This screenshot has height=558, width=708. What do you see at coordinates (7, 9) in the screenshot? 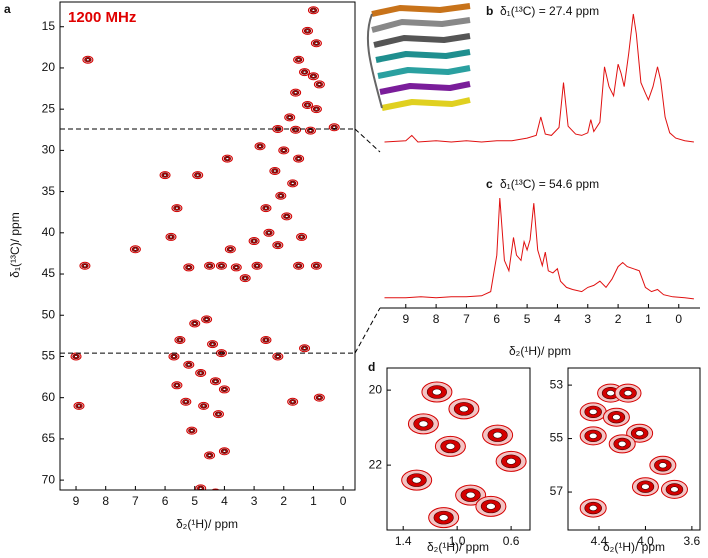
I see `panel-label: a` at bounding box center [7, 9].